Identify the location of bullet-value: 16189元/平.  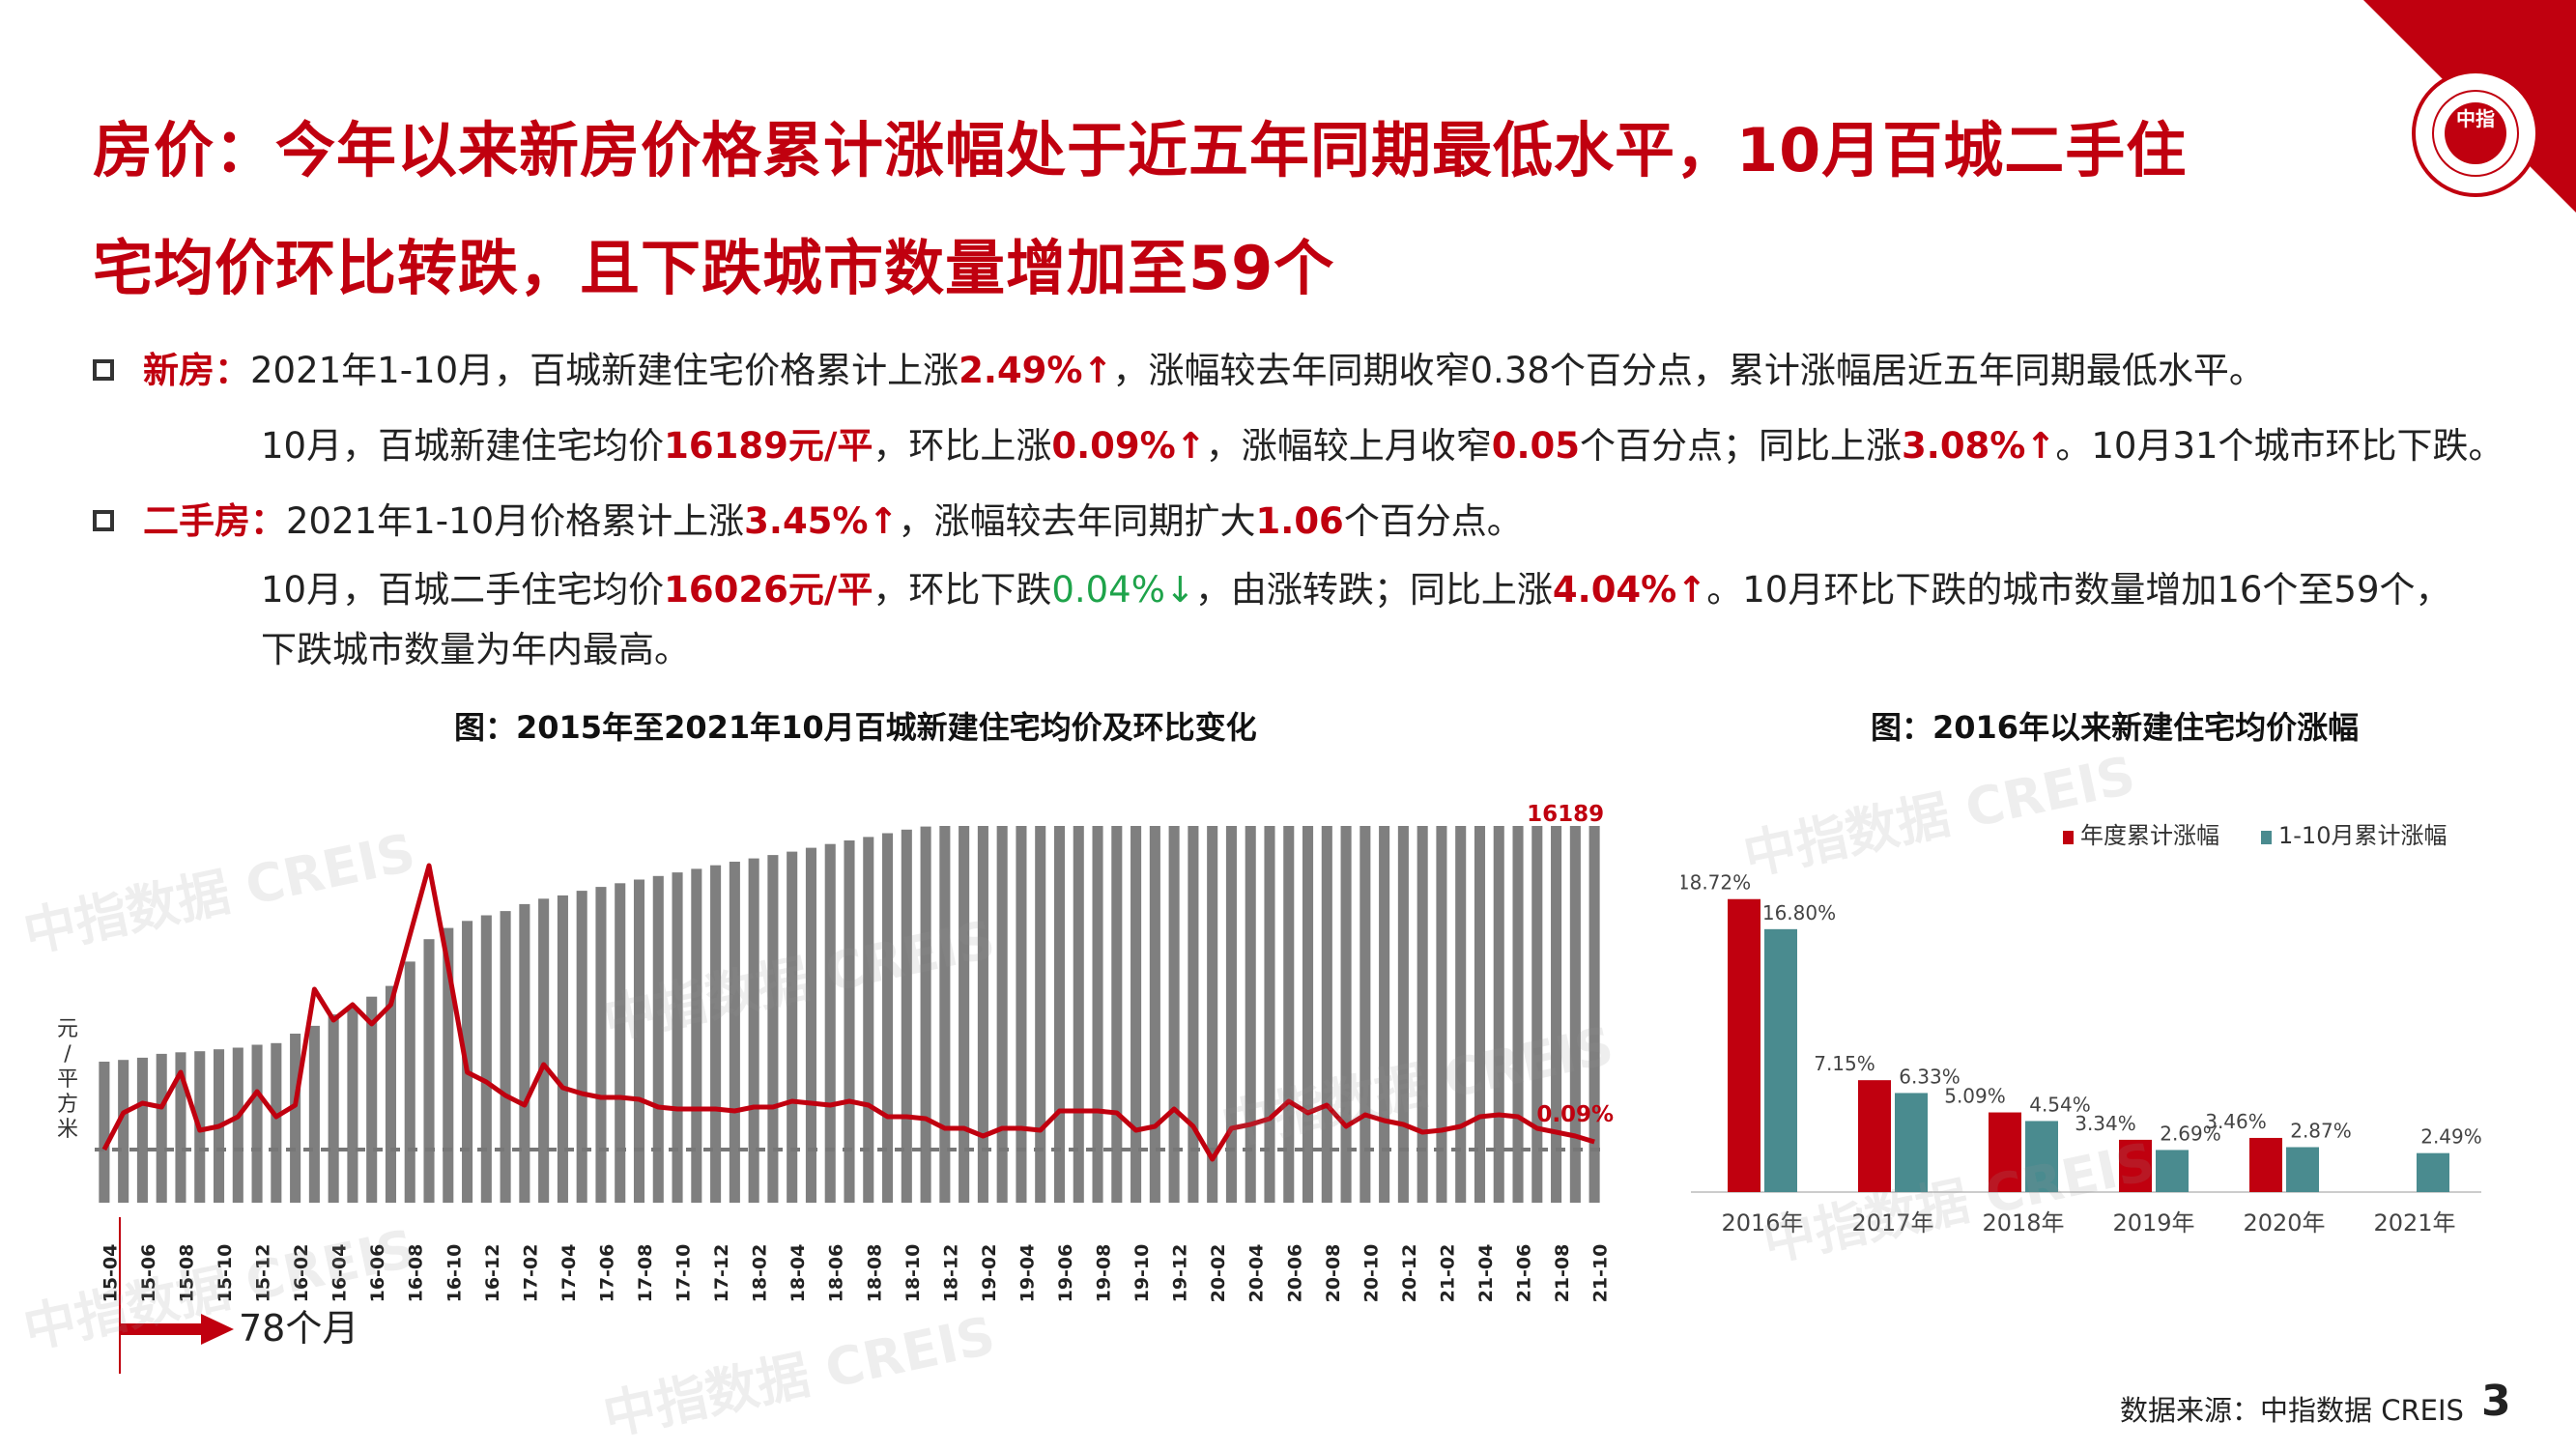
(769, 446).